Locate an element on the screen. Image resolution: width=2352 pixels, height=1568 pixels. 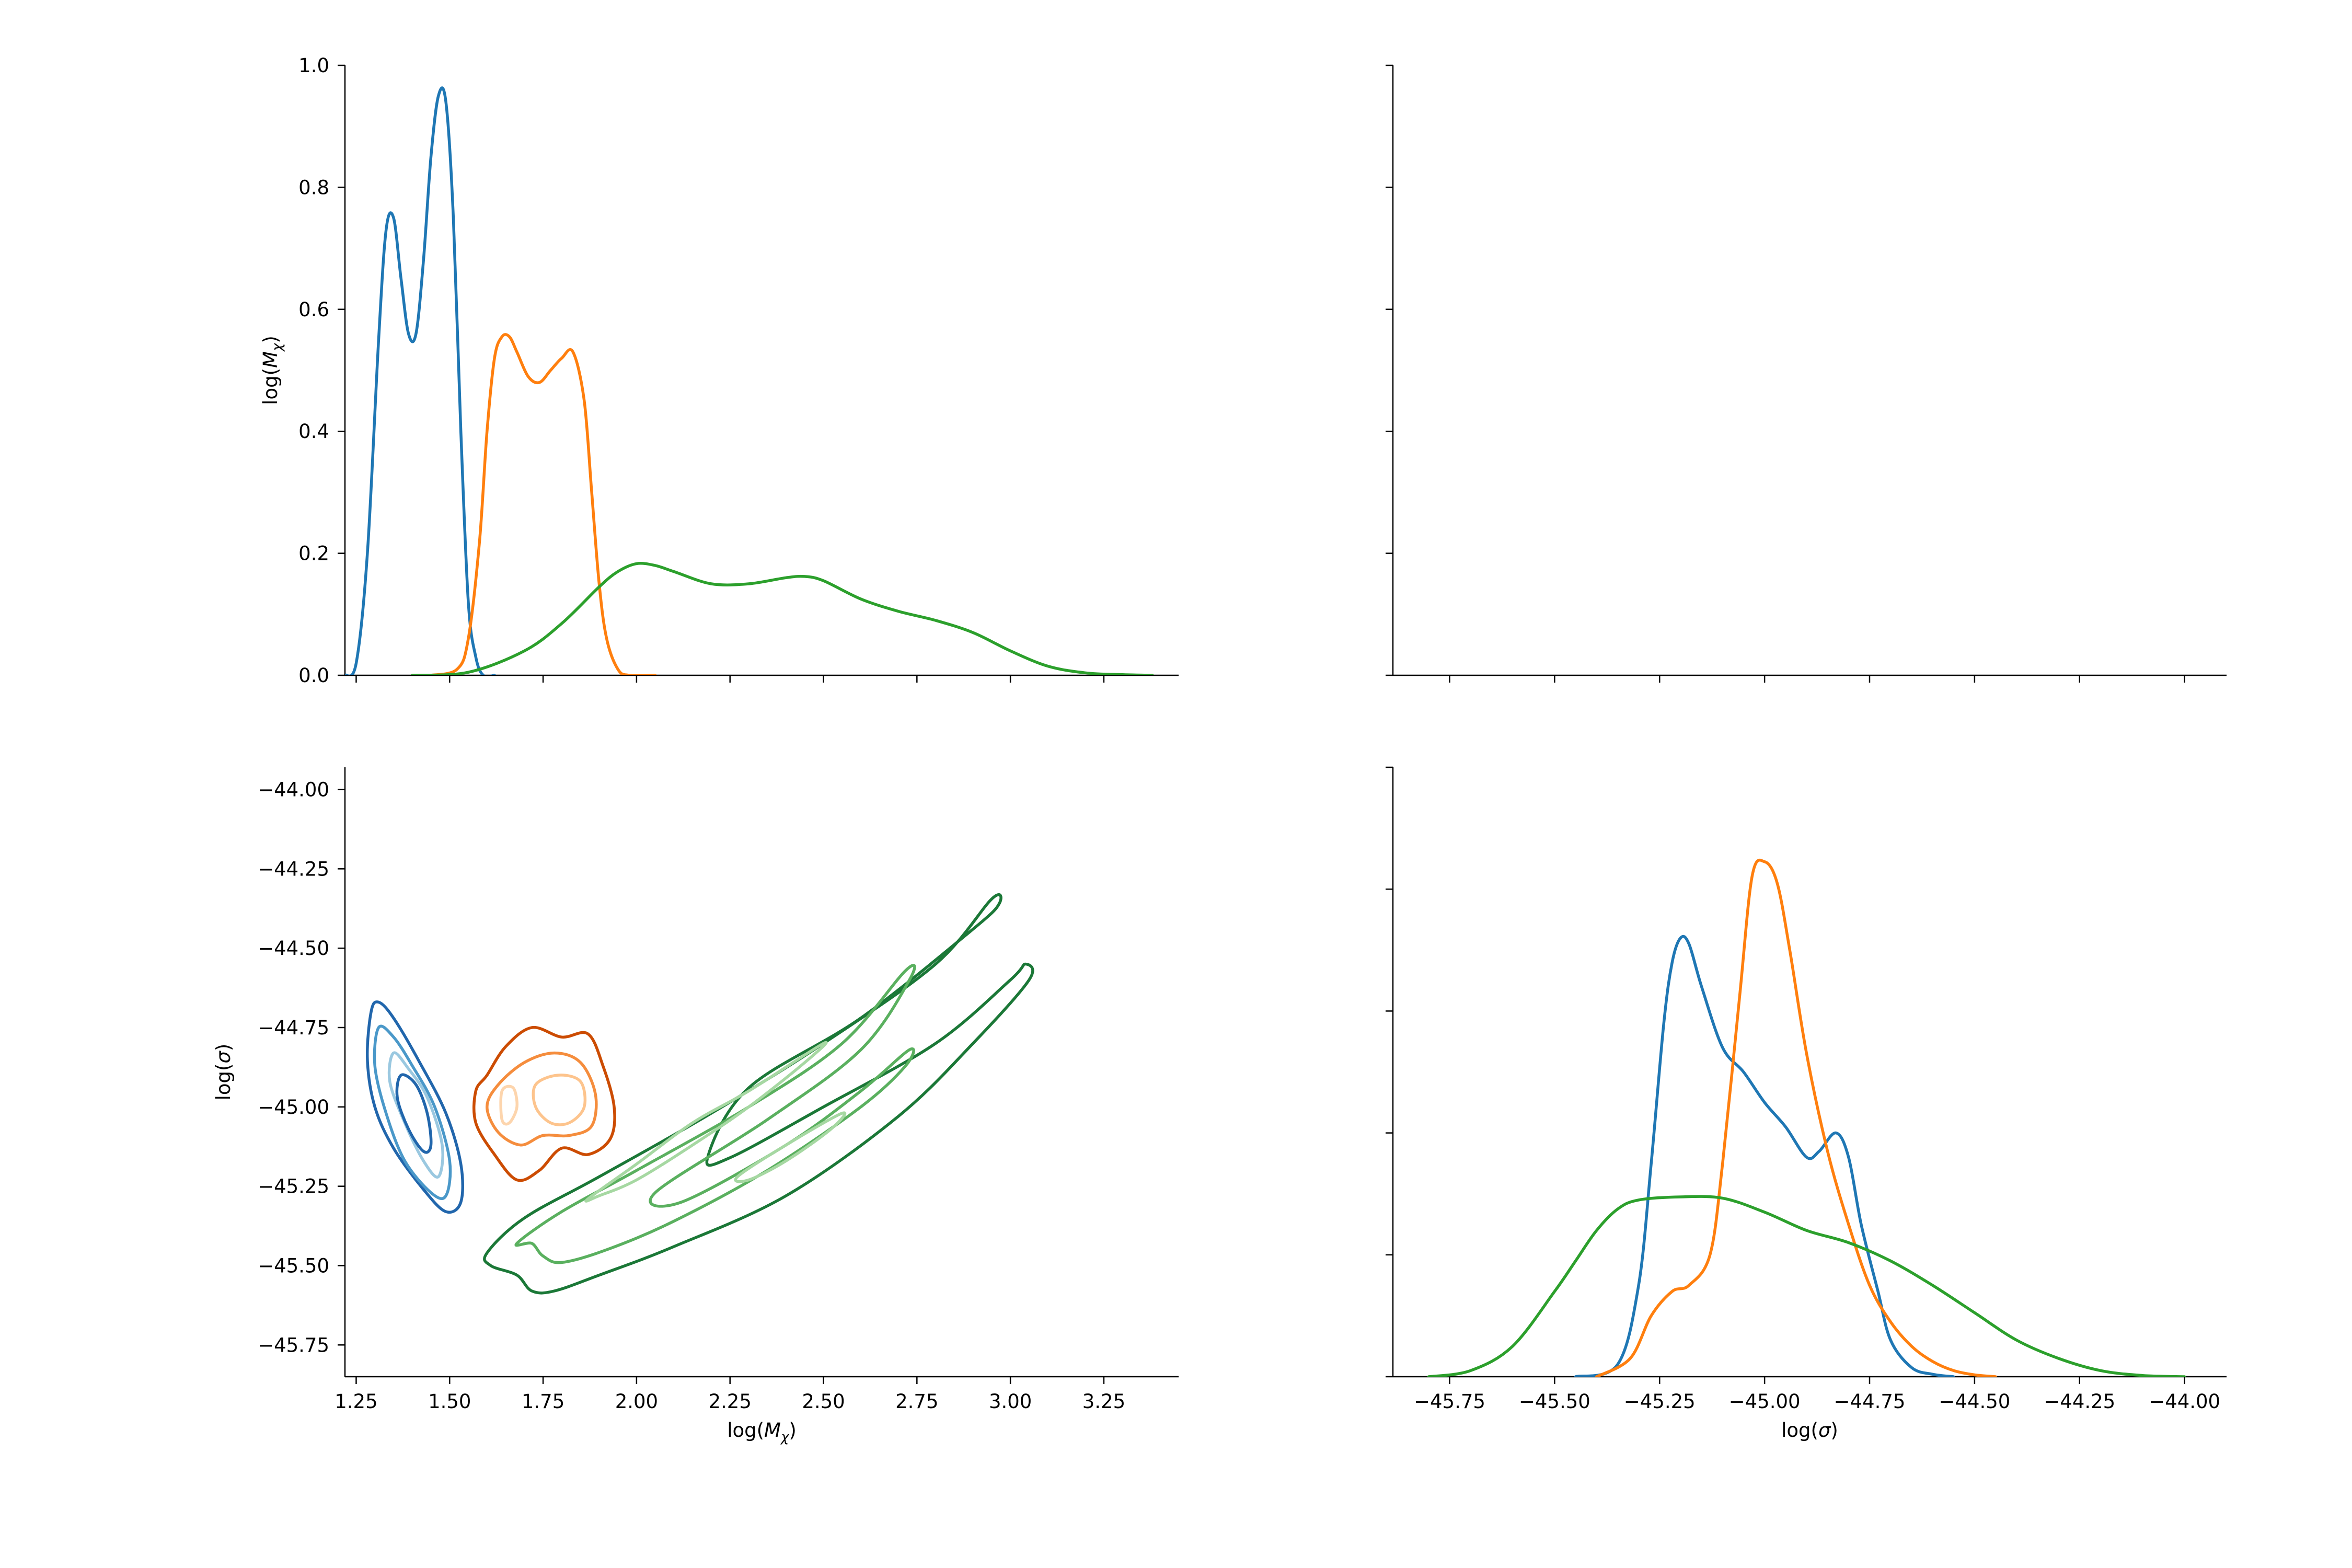
x-tick-label: −44.25 is located at coordinates (2079, 1401).